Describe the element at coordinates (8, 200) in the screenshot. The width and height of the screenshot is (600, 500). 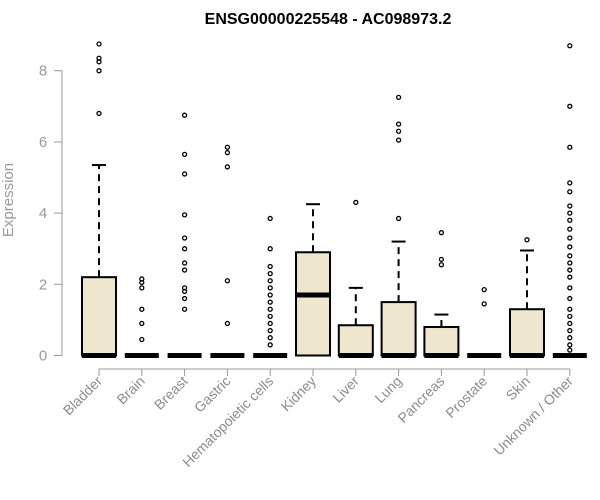
I see `y-axis-label: Expression` at that location.